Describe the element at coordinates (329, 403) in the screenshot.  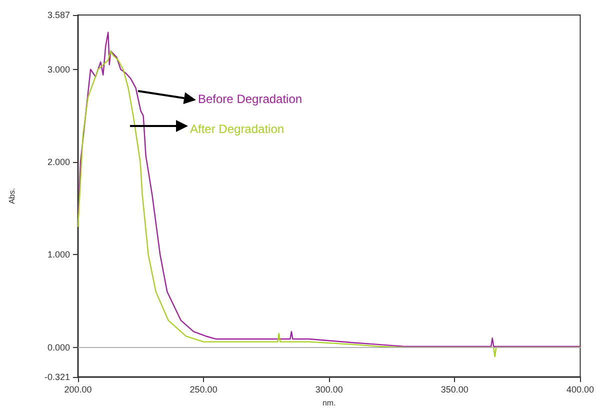
I see `x-axis-title: nm.` at that location.